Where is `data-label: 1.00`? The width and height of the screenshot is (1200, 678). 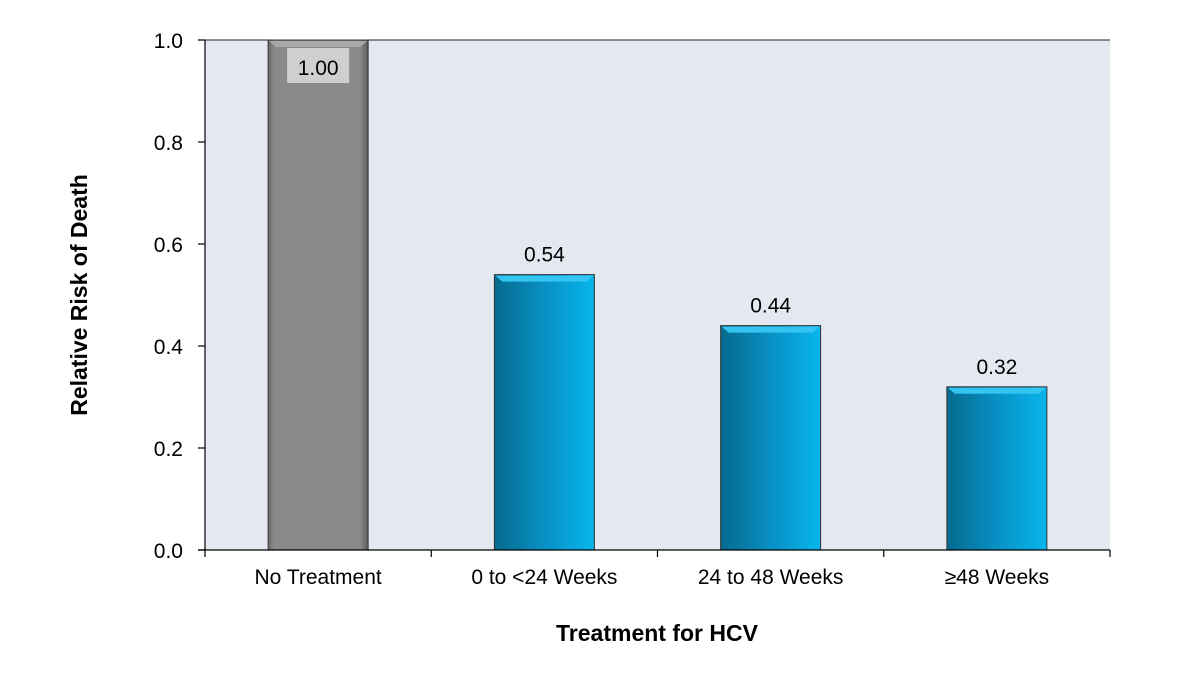
data-label: 1.00 is located at coordinates (318, 68).